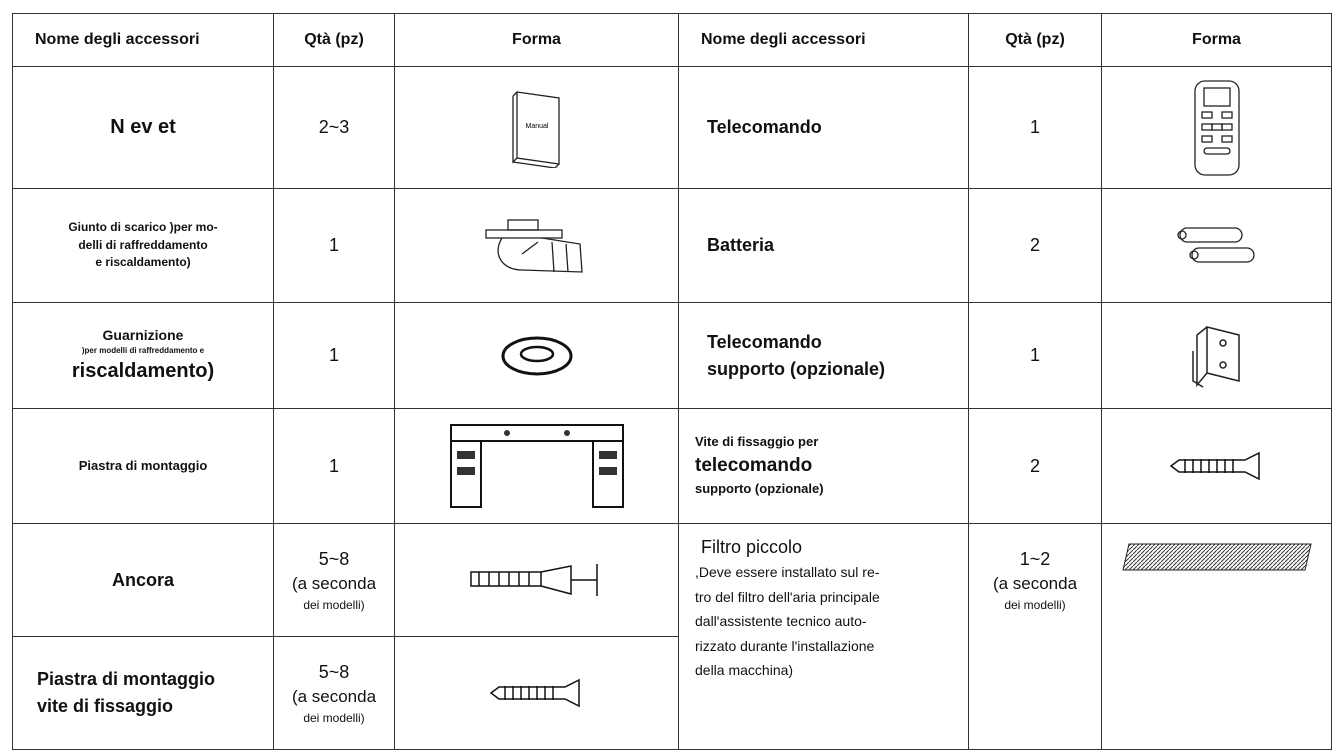 The height and width of the screenshot is (754, 1341). Describe the element at coordinates (741, 245) in the screenshot. I see `name-line: Batteria` at that location.